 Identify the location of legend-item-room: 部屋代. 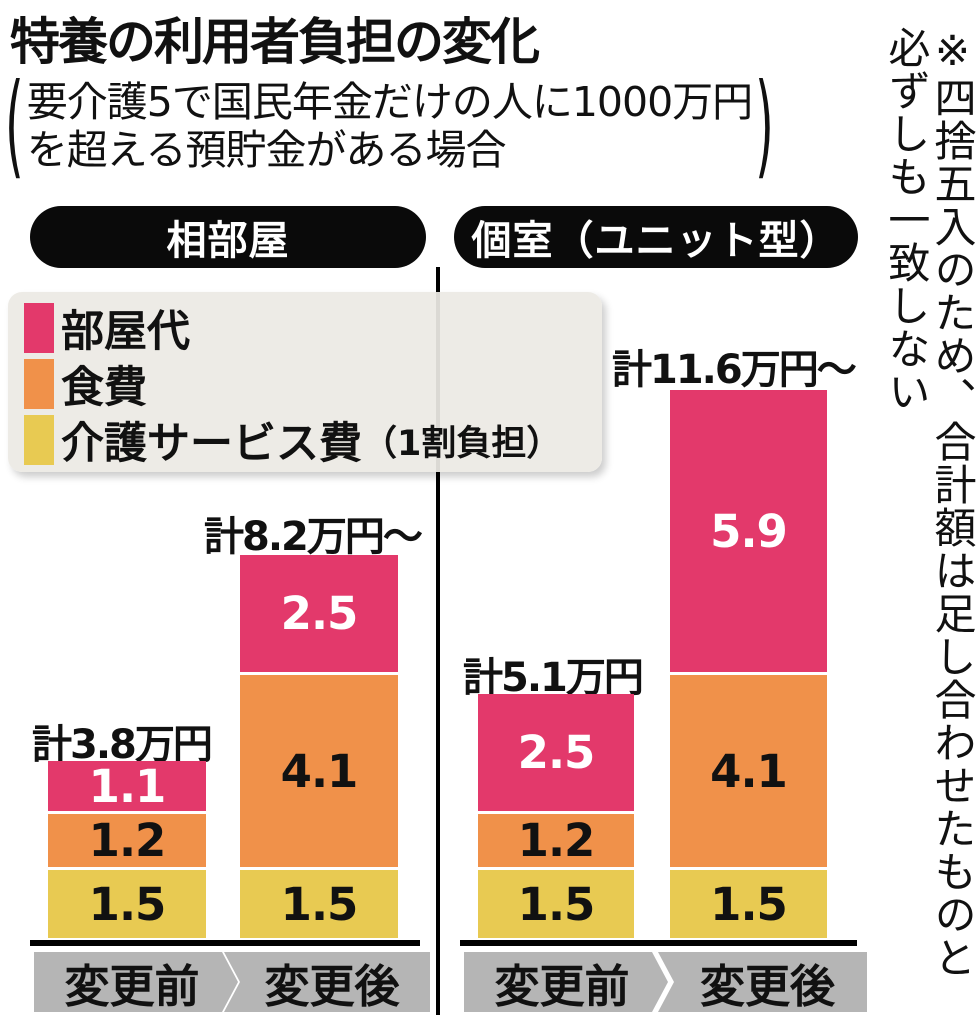
(313, 328).